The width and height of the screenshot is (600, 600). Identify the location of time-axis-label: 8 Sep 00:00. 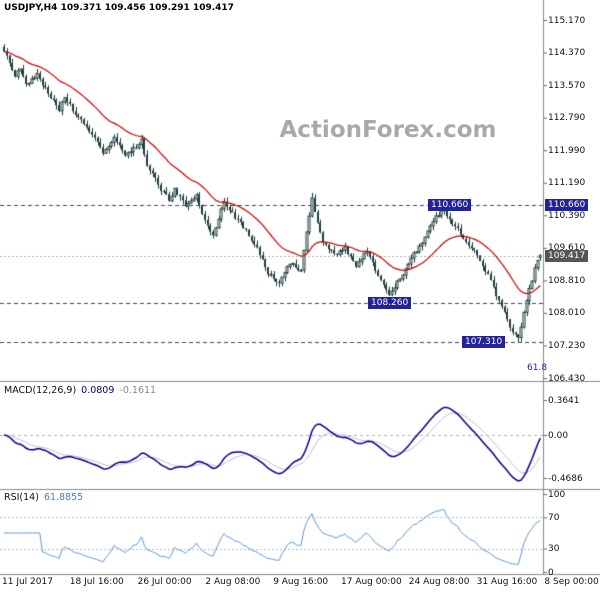
(571, 582).